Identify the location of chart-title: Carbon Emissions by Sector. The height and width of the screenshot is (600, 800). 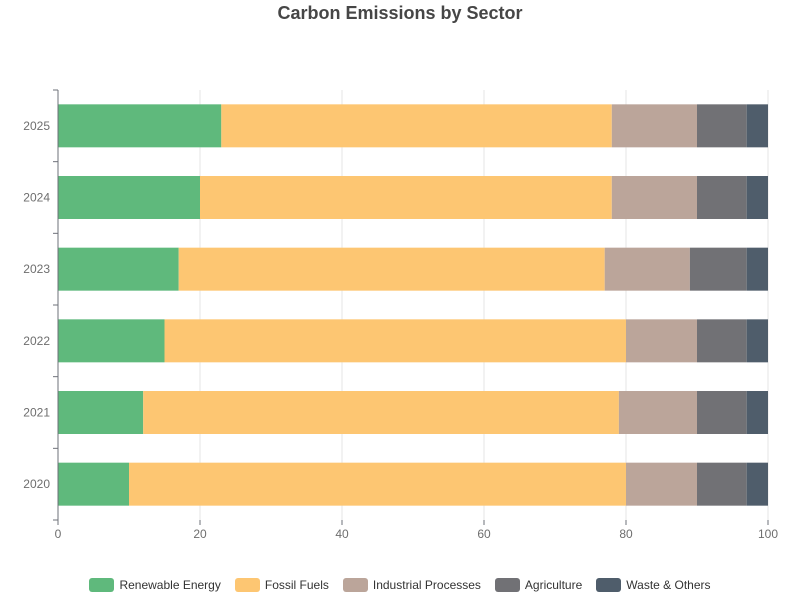
(400, 13).